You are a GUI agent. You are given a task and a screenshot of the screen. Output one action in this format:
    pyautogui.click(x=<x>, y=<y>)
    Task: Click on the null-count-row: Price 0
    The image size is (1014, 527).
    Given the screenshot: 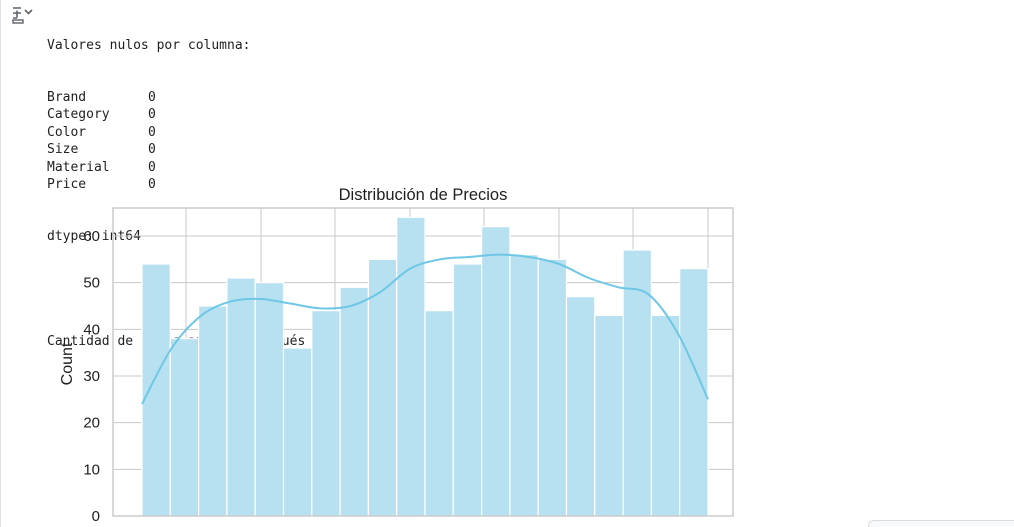 What is the action you would take?
    pyautogui.click(x=321, y=184)
    